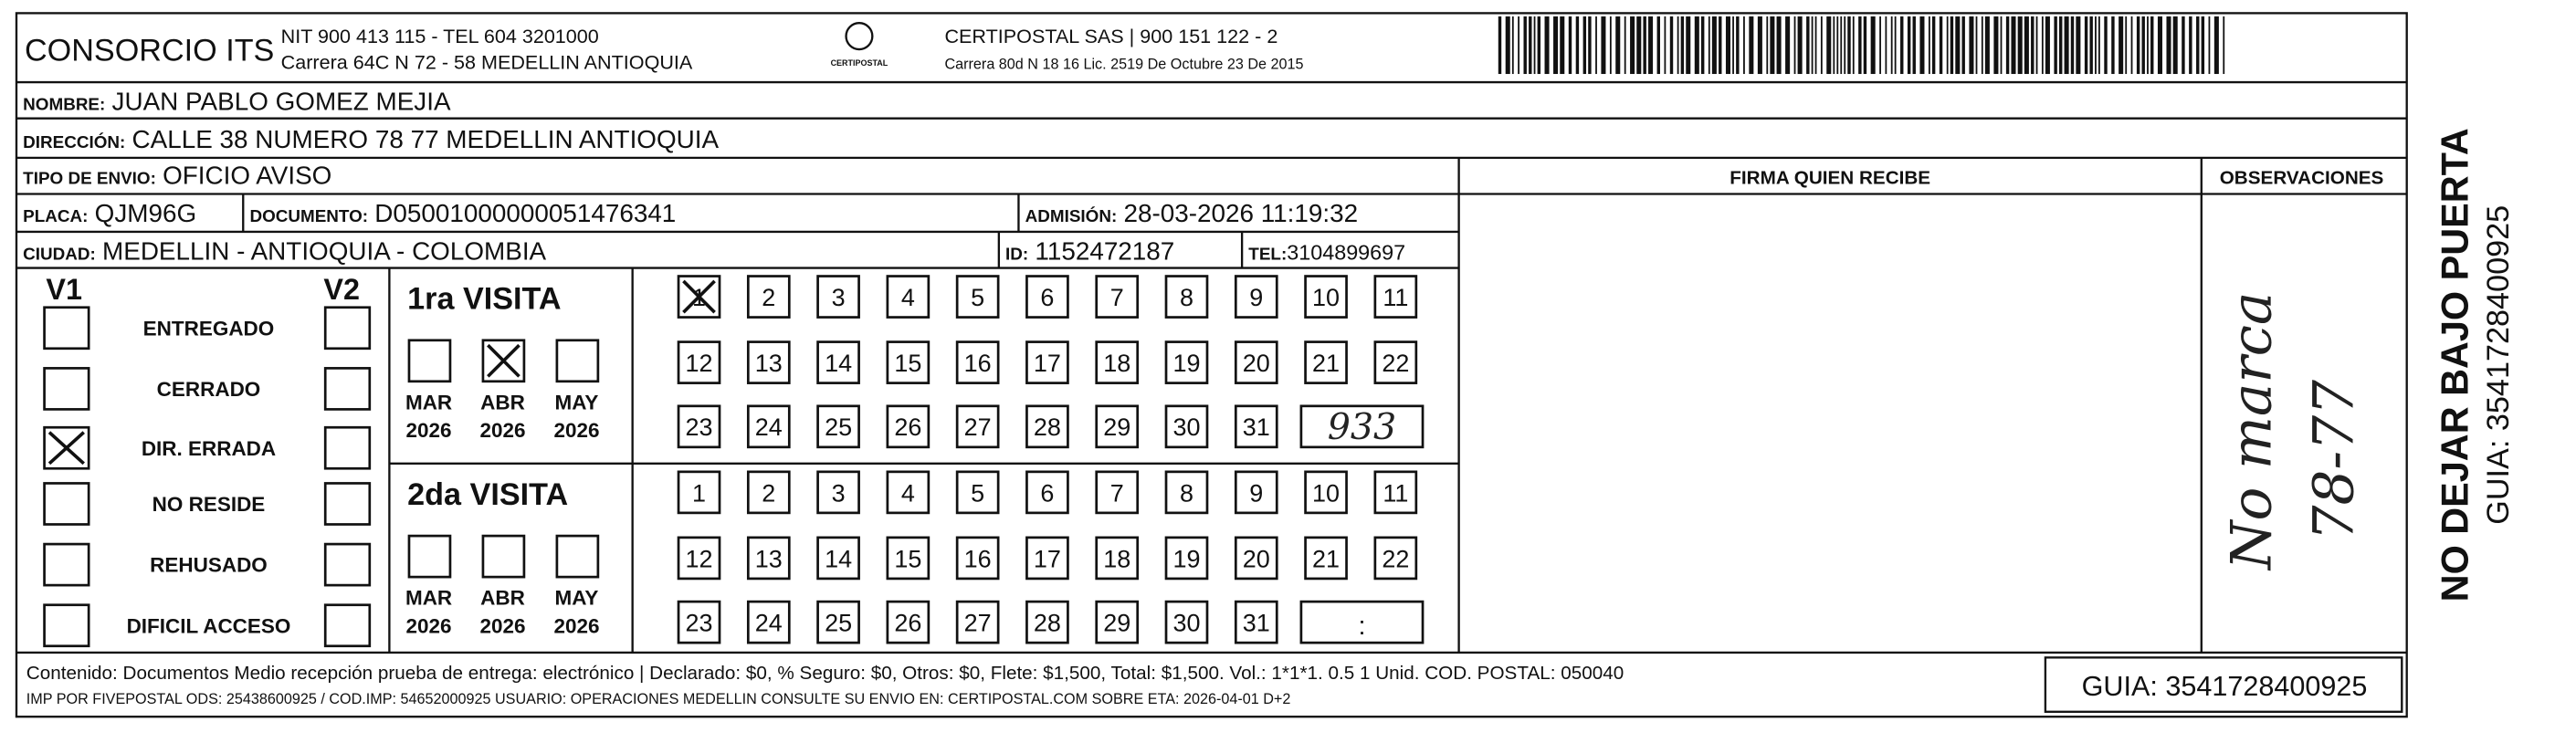  What do you see at coordinates (1256, 623) in the screenshot?
I see `day-number: 31` at bounding box center [1256, 623].